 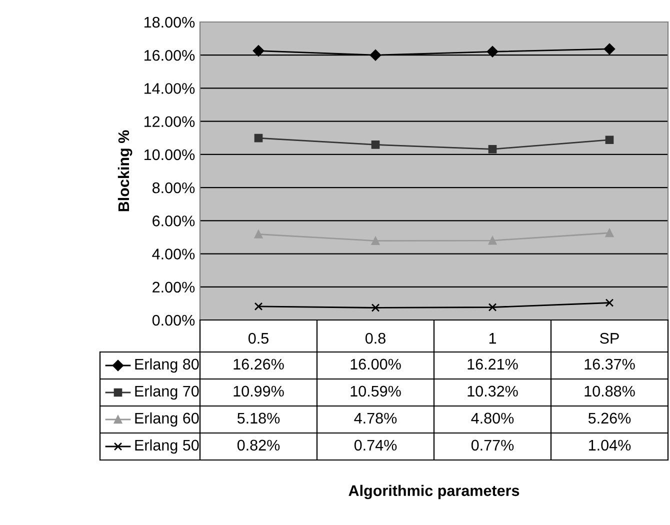 What do you see at coordinates (169, 22) in the screenshot?
I see `y-tick-label: 18.00%` at bounding box center [169, 22].